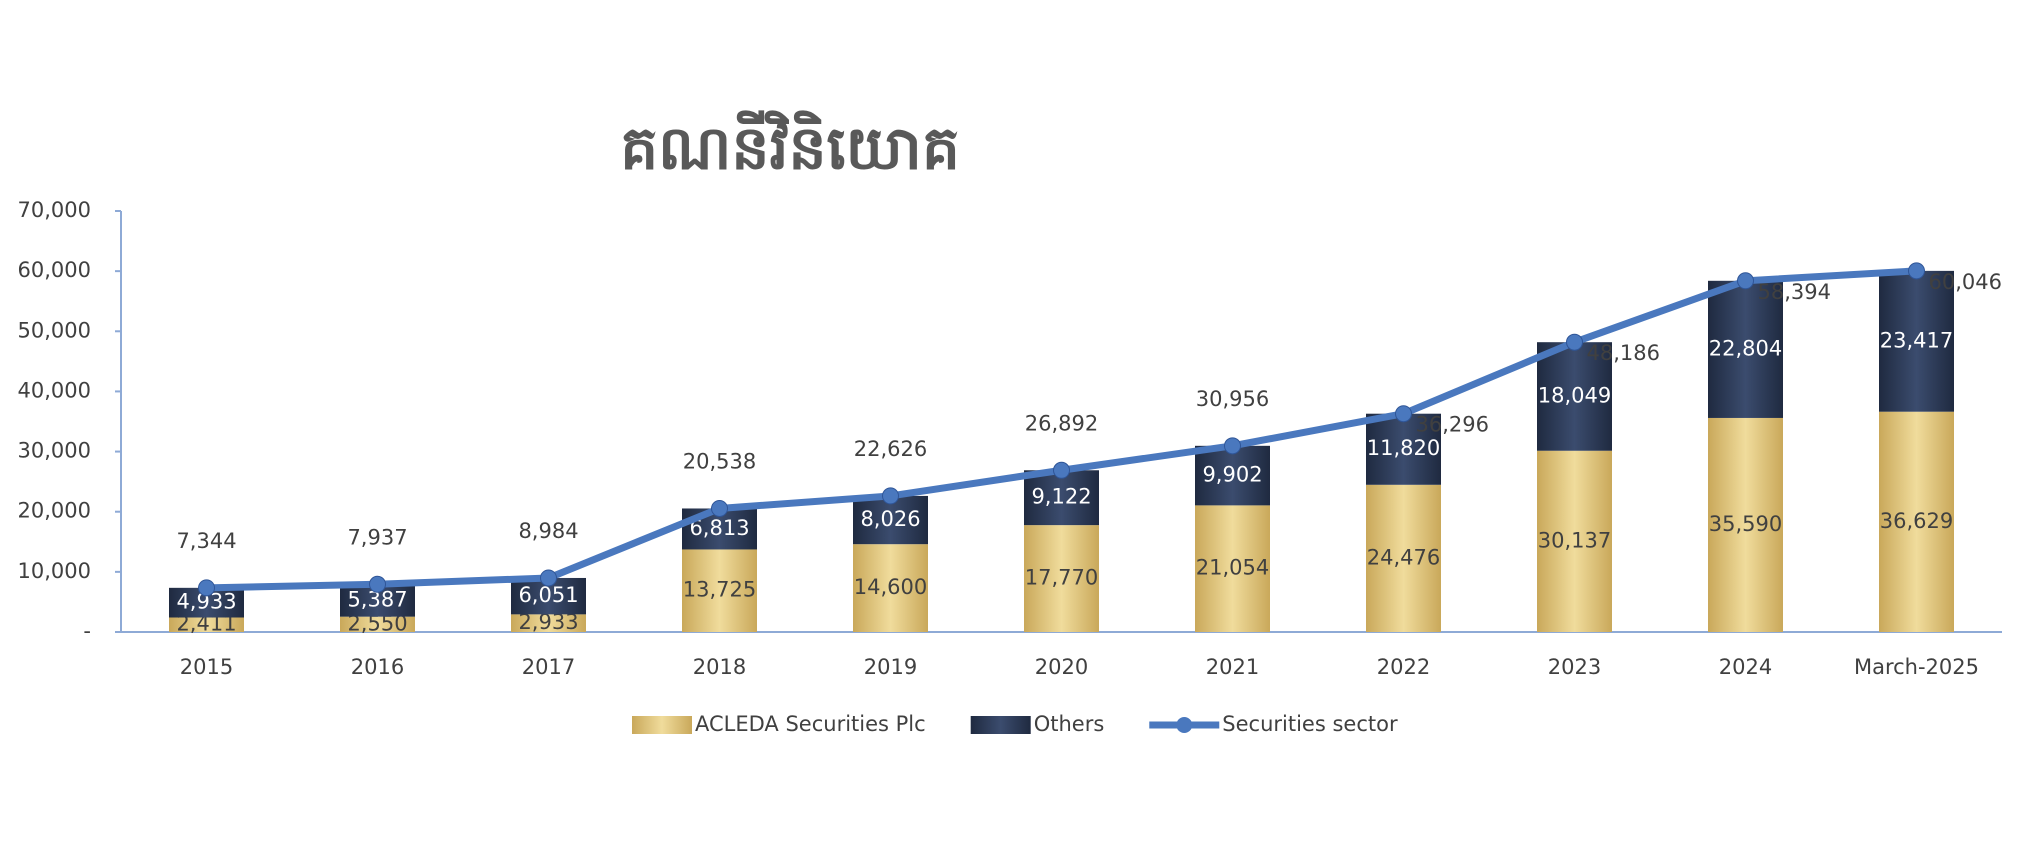 The height and width of the screenshot is (857, 2034). What do you see at coordinates (87, 631) in the screenshot?
I see `y-tick-label: -` at bounding box center [87, 631].